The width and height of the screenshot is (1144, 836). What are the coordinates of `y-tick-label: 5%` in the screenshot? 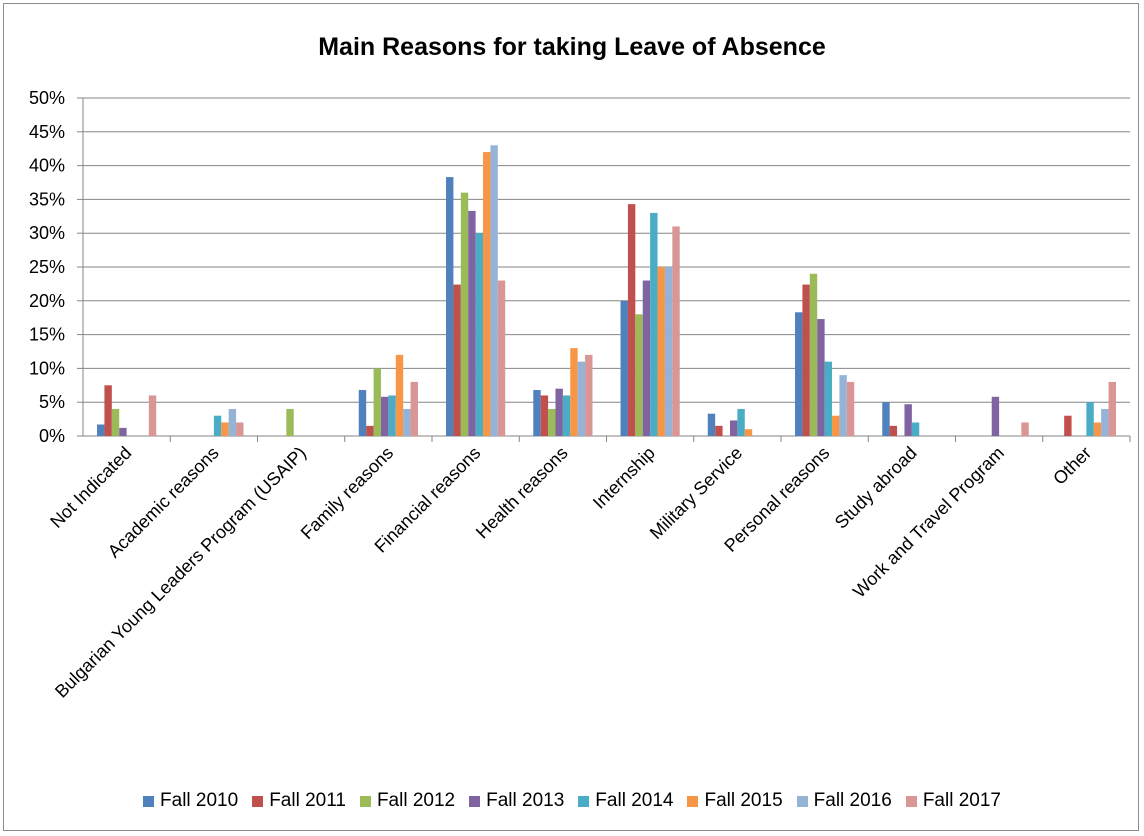 It's located at (52, 402).